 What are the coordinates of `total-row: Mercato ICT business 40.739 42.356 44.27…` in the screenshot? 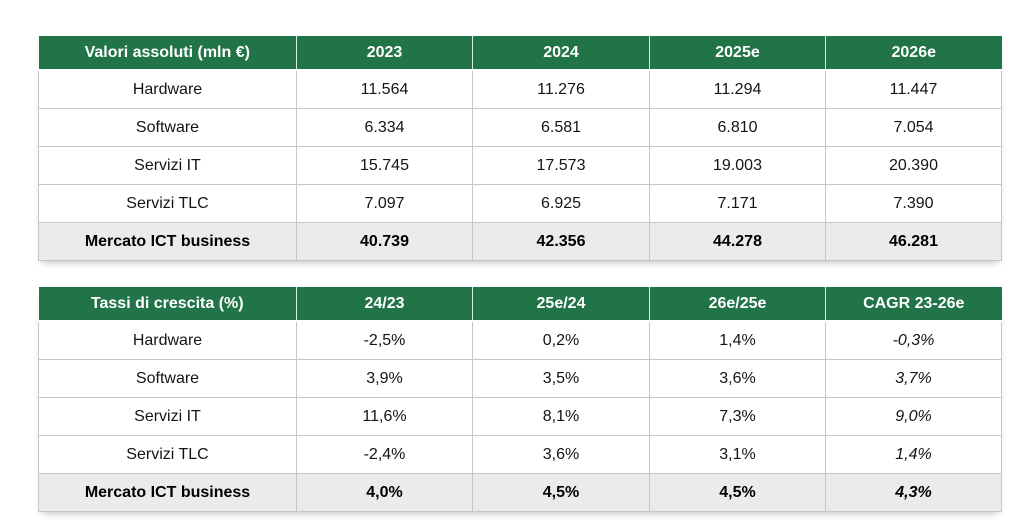 It's located at (520, 241).